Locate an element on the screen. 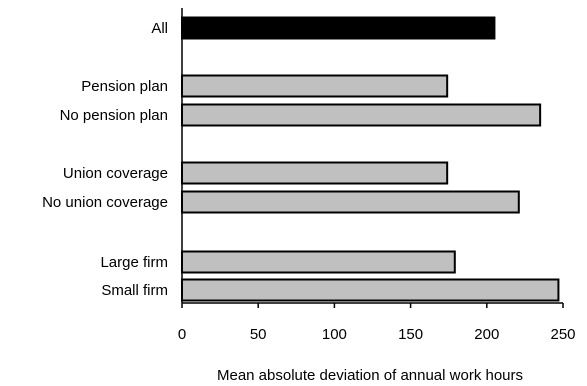  x-tick-label: 0 is located at coordinates (182, 334).